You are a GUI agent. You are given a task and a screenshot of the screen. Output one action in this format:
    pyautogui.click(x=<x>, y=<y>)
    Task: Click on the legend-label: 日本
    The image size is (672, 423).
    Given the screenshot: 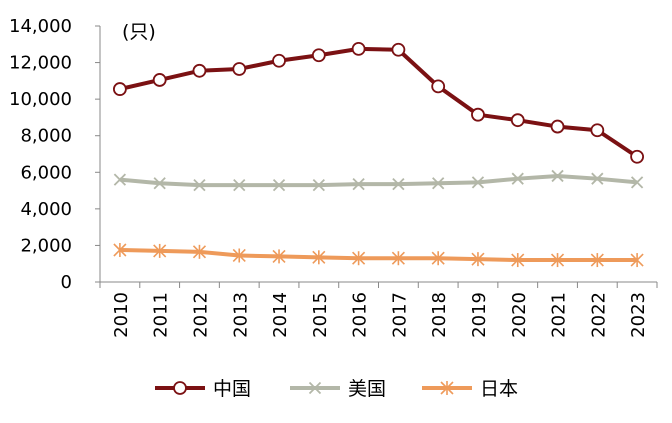 What is the action you would take?
    pyautogui.click(x=499, y=389)
    